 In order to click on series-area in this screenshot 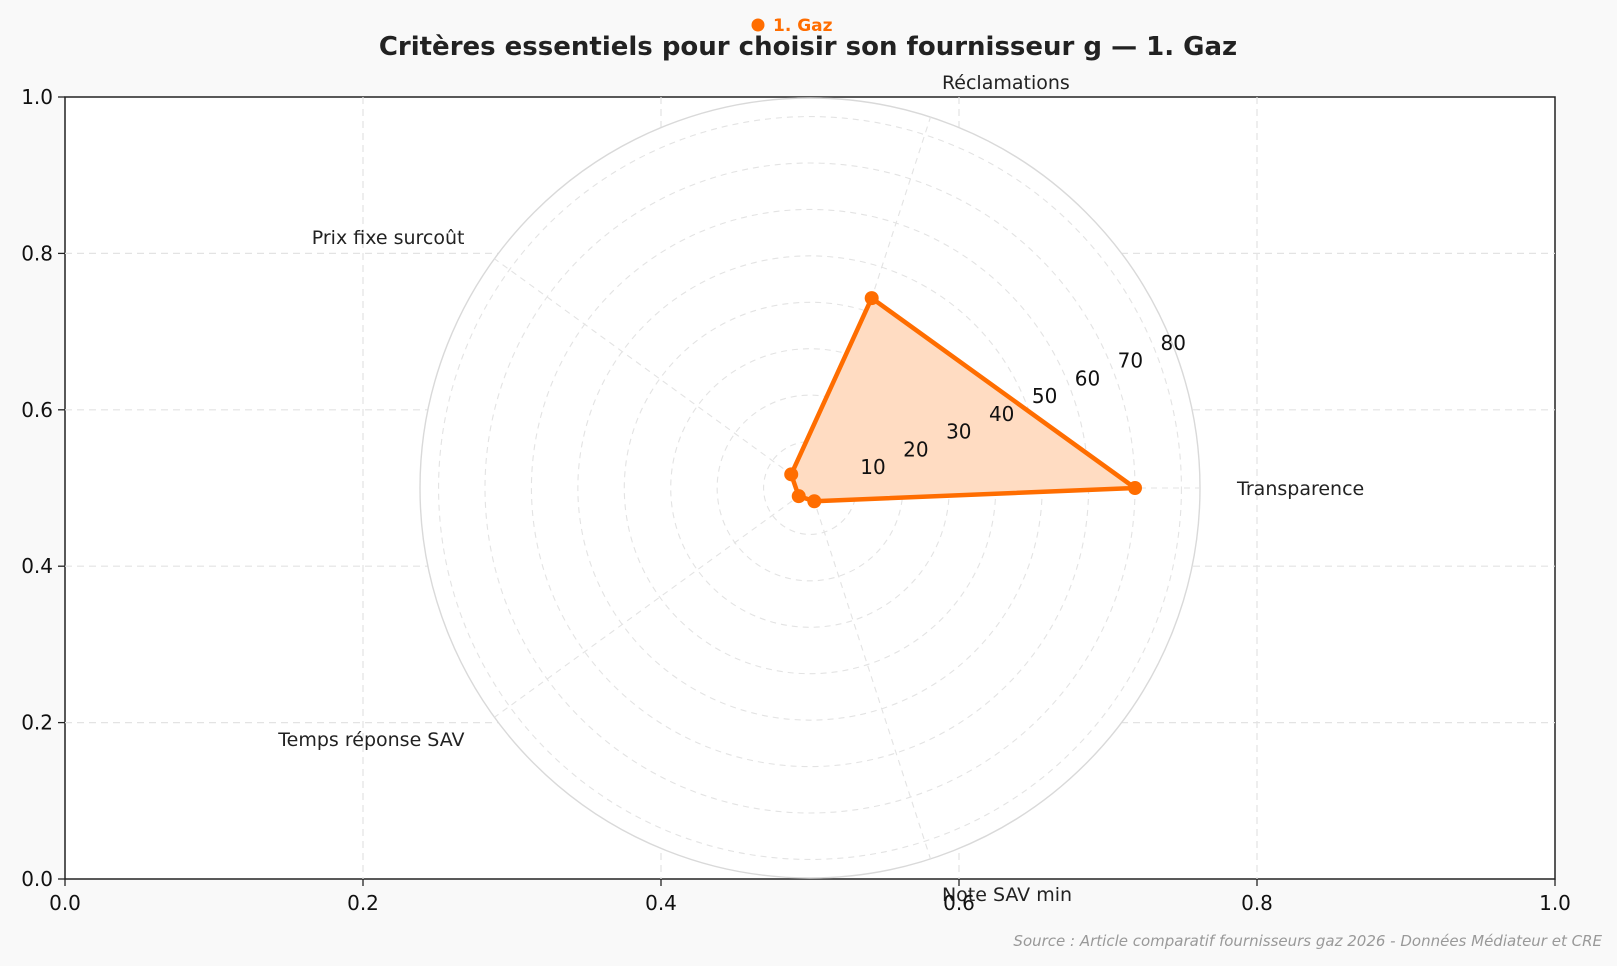, I will do `click(963, 400)`.